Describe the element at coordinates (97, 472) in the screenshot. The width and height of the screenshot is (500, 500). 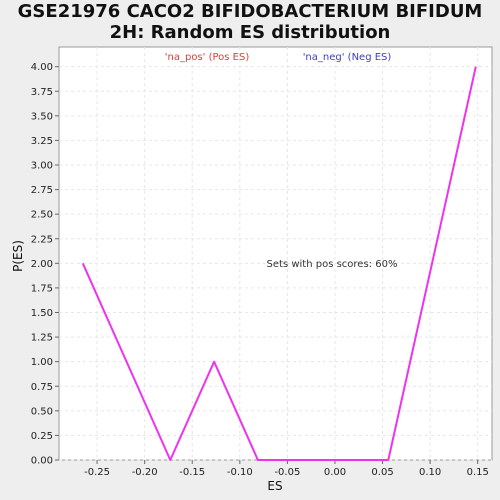
I see `x-tick-label: -0.25` at that location.